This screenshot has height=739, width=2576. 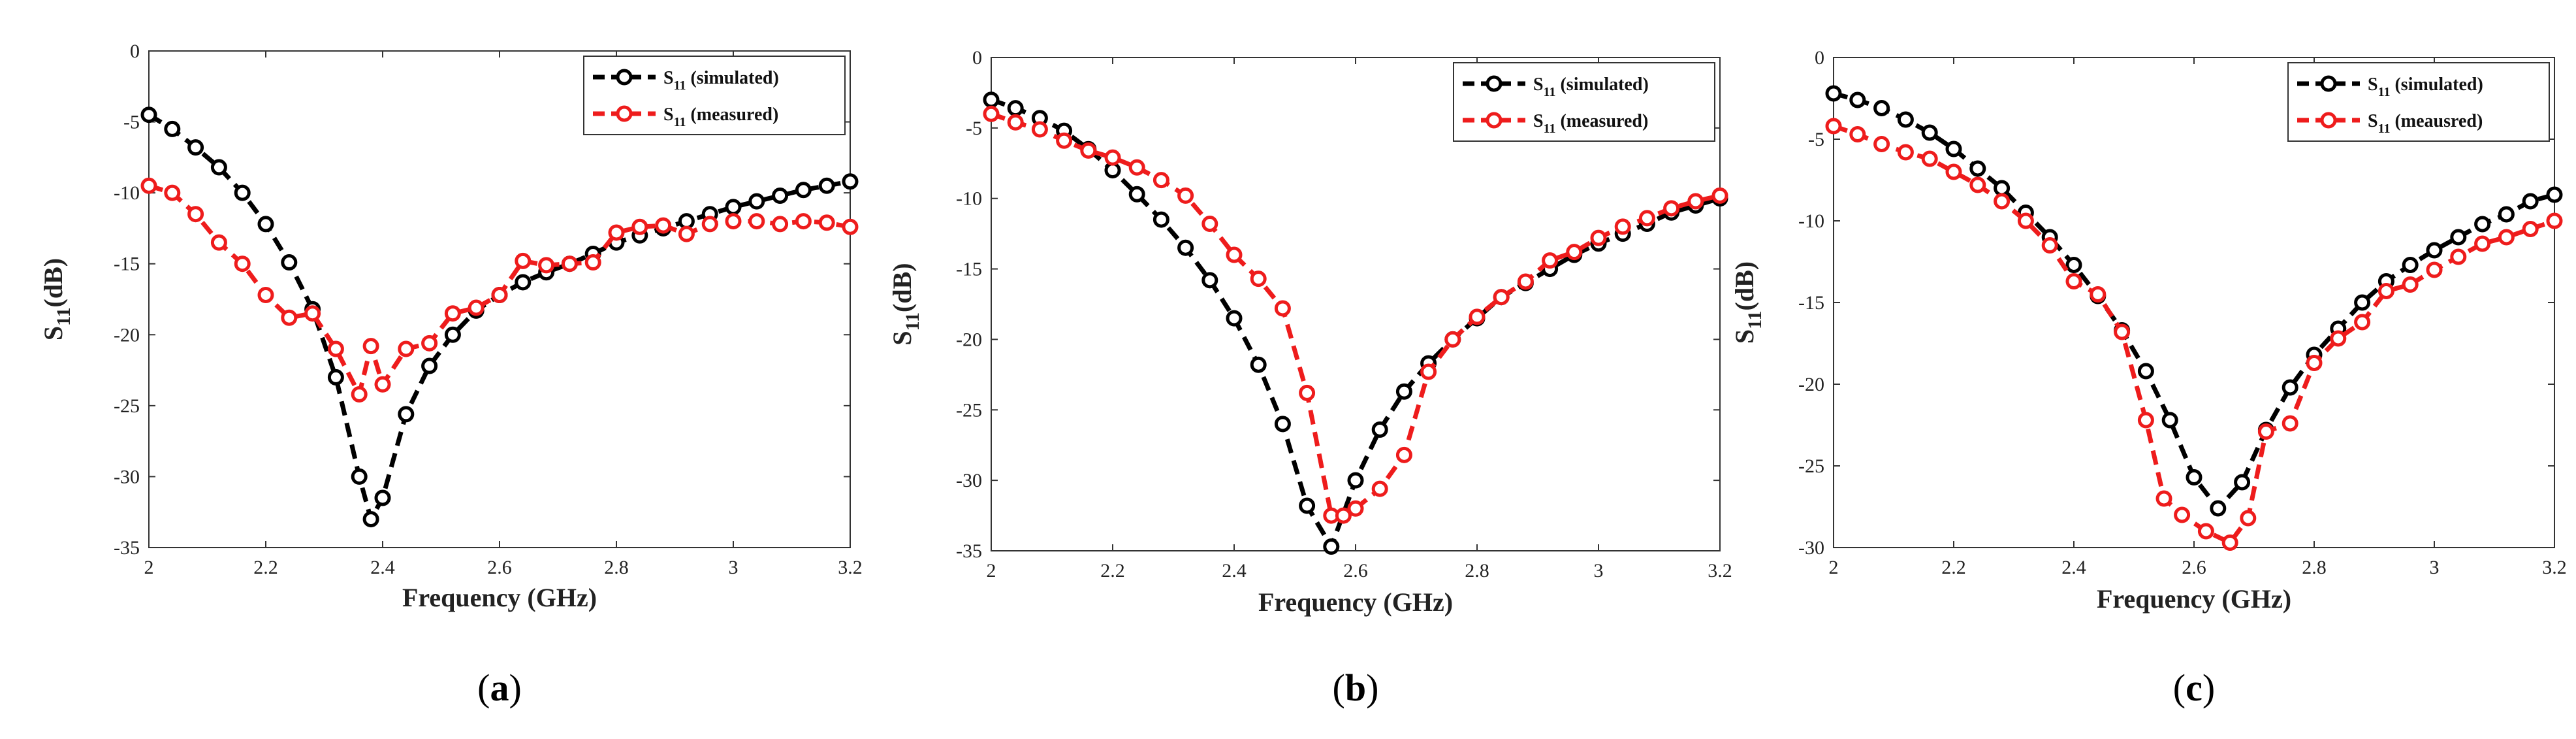 I want to click on legend: S11 (simulated) S11 (meausred), so click(x=2418, y=102).